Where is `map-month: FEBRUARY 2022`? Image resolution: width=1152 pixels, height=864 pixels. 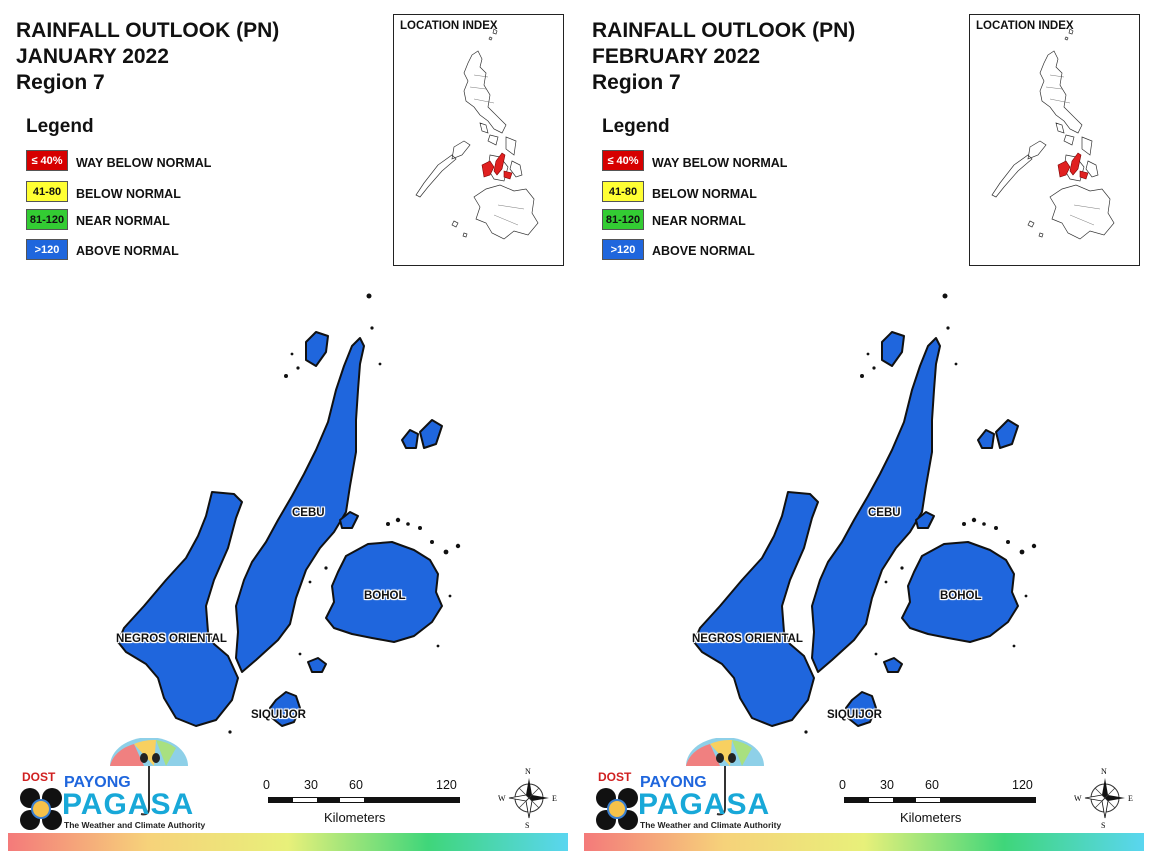
map-month: FEBRUARY 2022 is located at coordinates (676, 56).